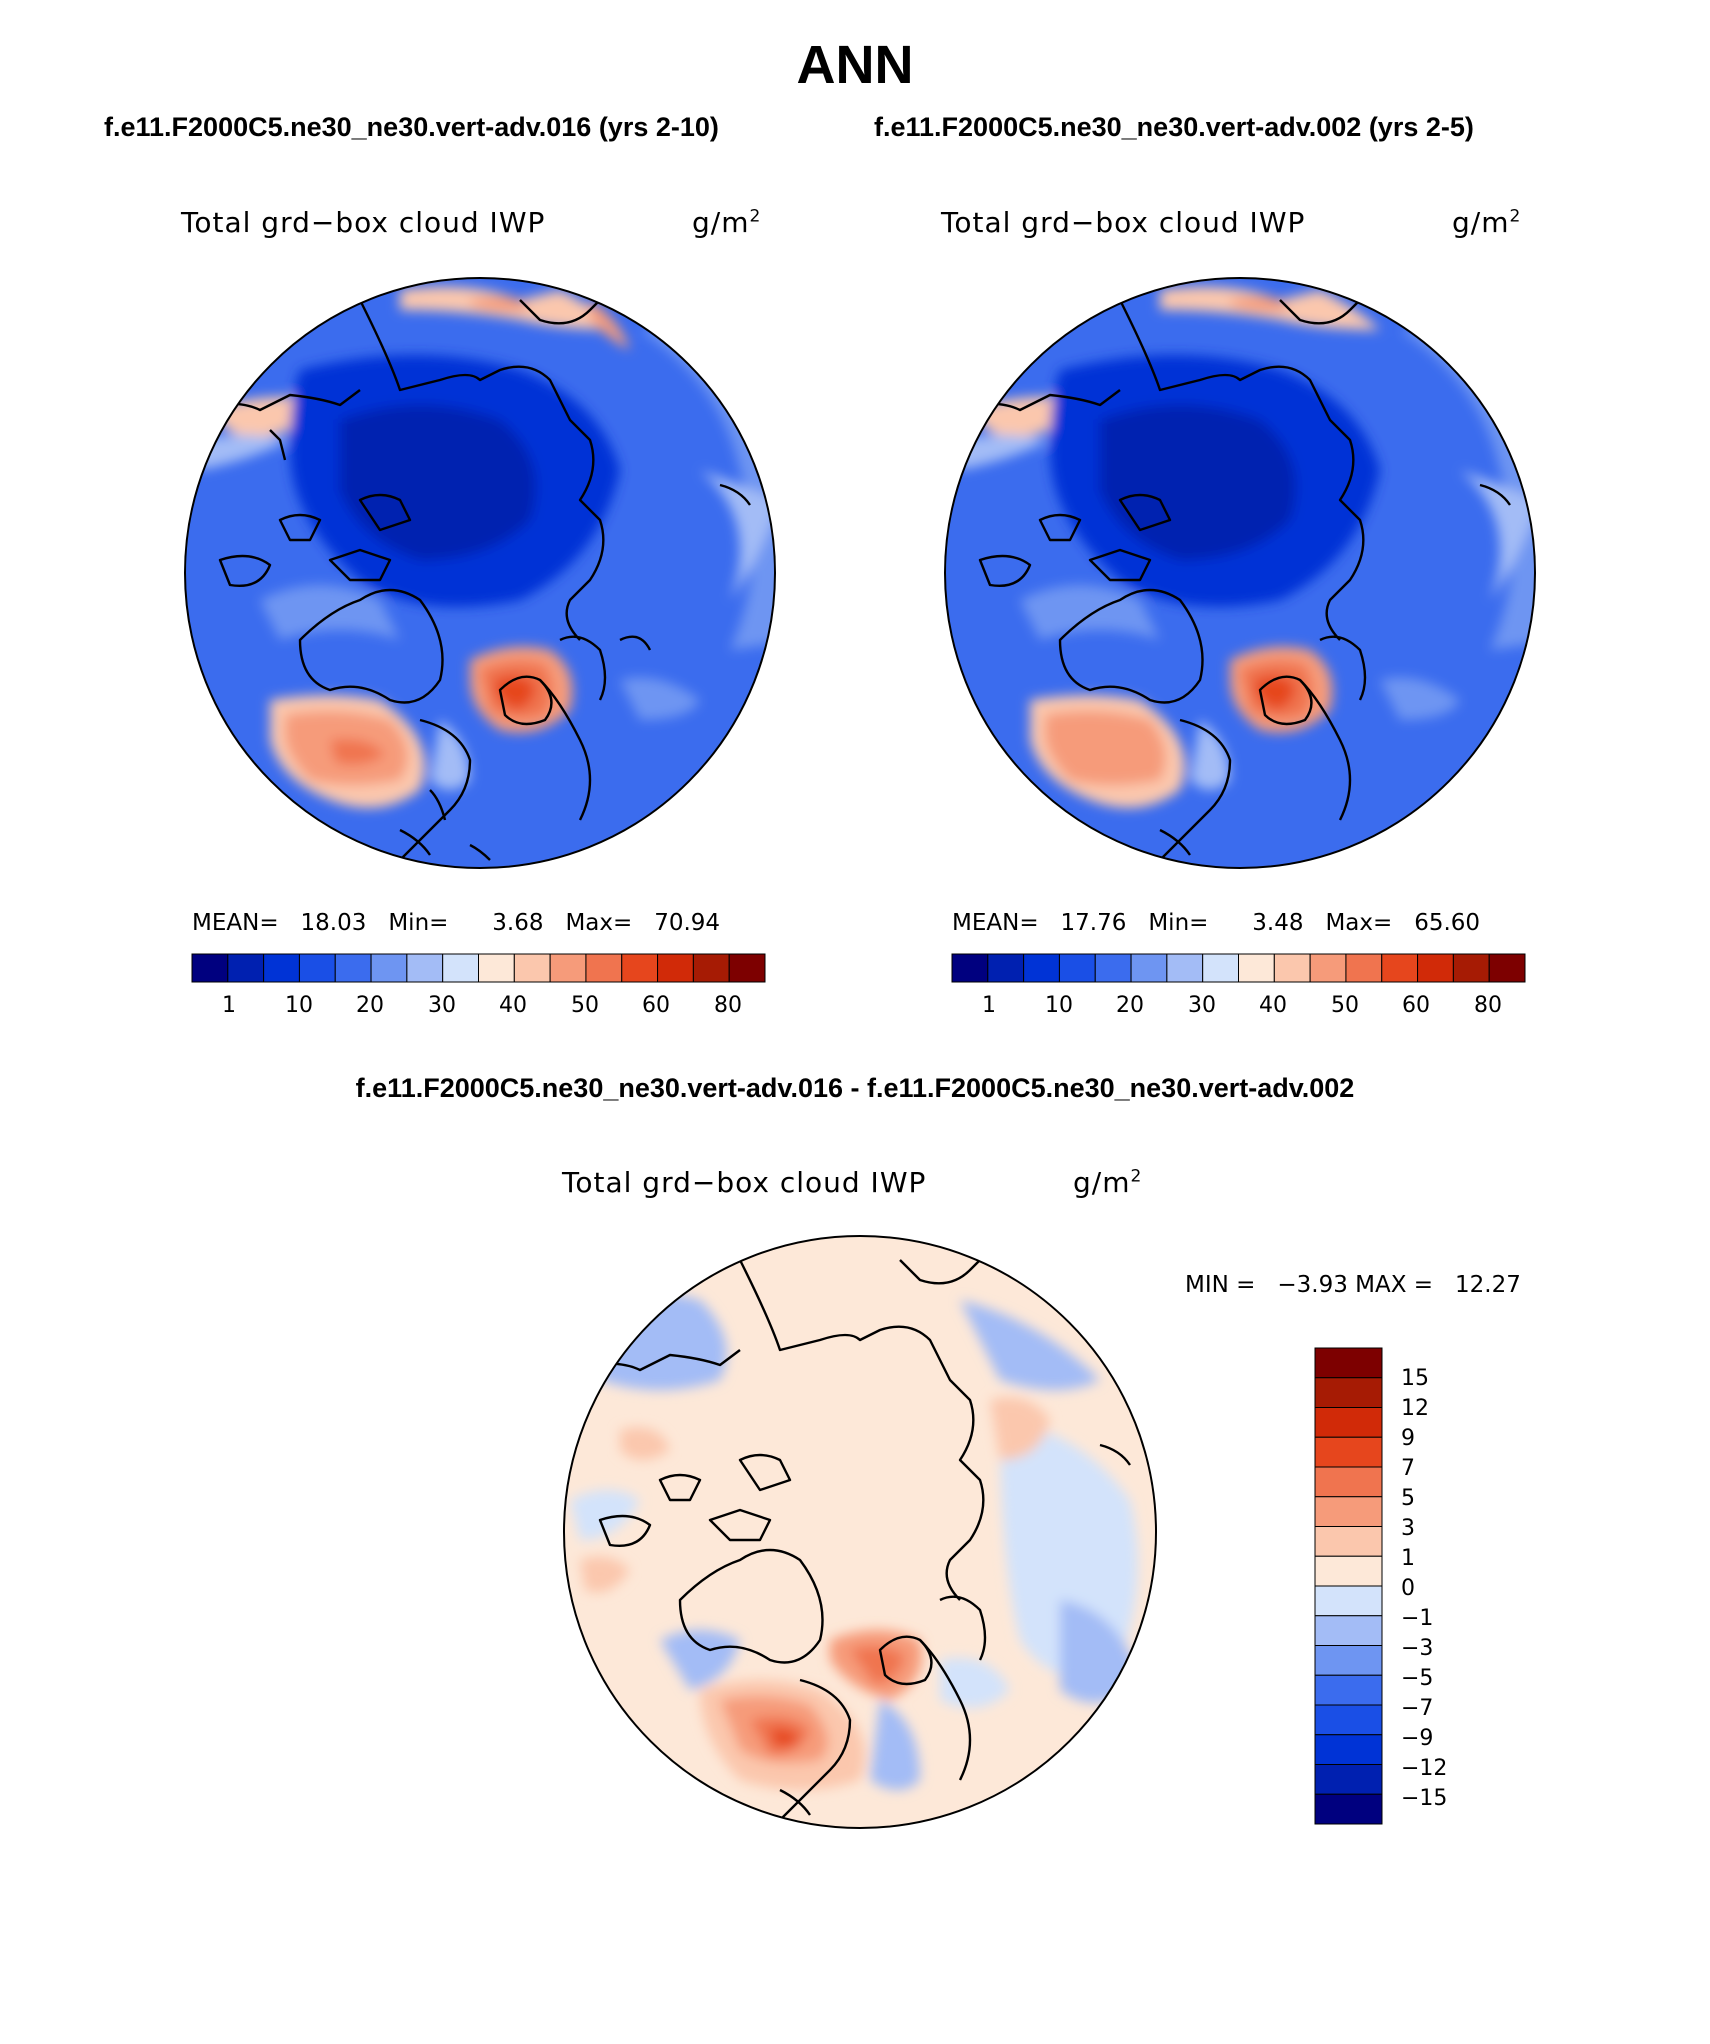 This screenshot has height=2044, width=1710. Describe the element at coordinates (456, 923) in the screenshot. I see `stats-left: MEAN= 18.03 Min= 3.68 Max= 70.94` at that location.